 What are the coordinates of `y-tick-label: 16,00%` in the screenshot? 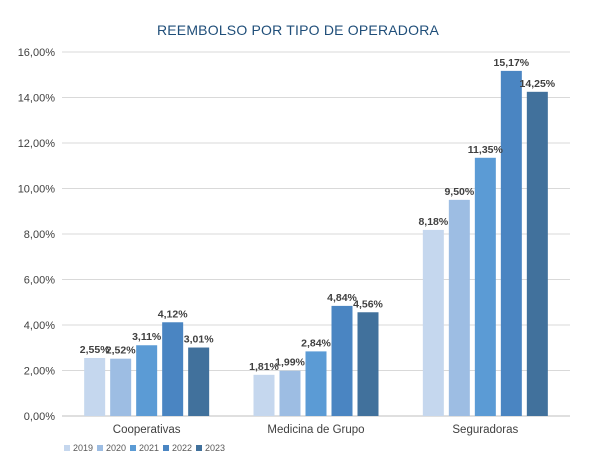 It's located at (37, 53).